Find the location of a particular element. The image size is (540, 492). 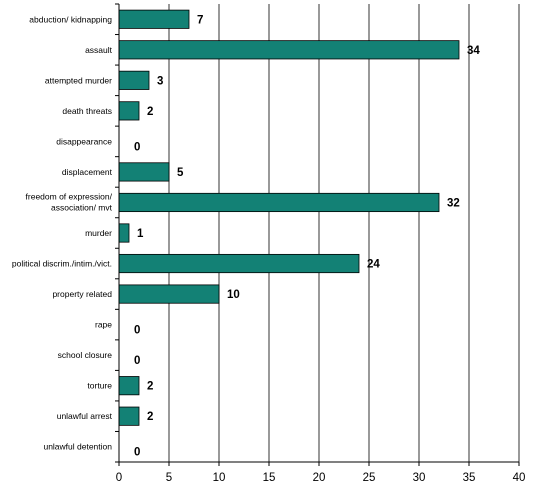

category-label: assault is located at coordinates (99, 50).